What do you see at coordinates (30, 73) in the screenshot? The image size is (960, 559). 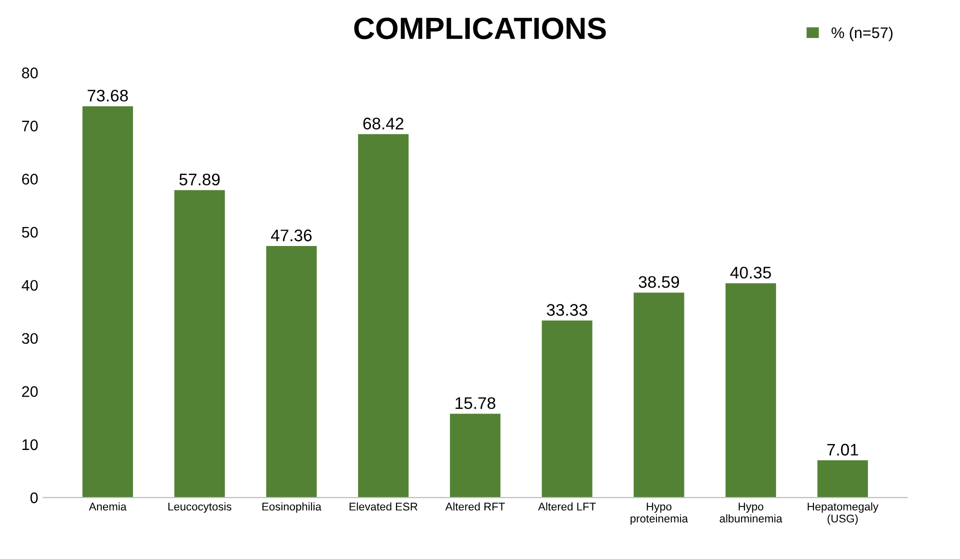 I see `y-tick-label: 80` at bounding box center [30, 73].